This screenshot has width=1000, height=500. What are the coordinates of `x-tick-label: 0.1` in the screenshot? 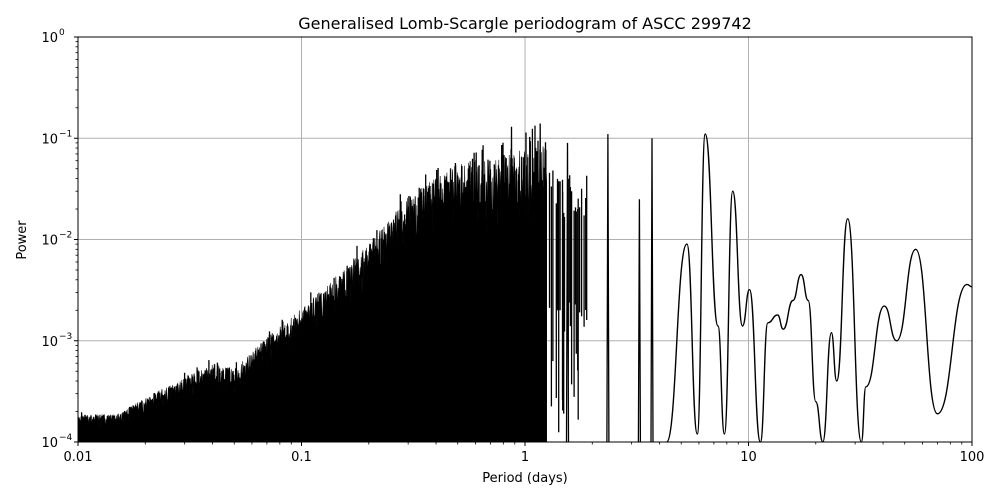 It's located at (301, 457).